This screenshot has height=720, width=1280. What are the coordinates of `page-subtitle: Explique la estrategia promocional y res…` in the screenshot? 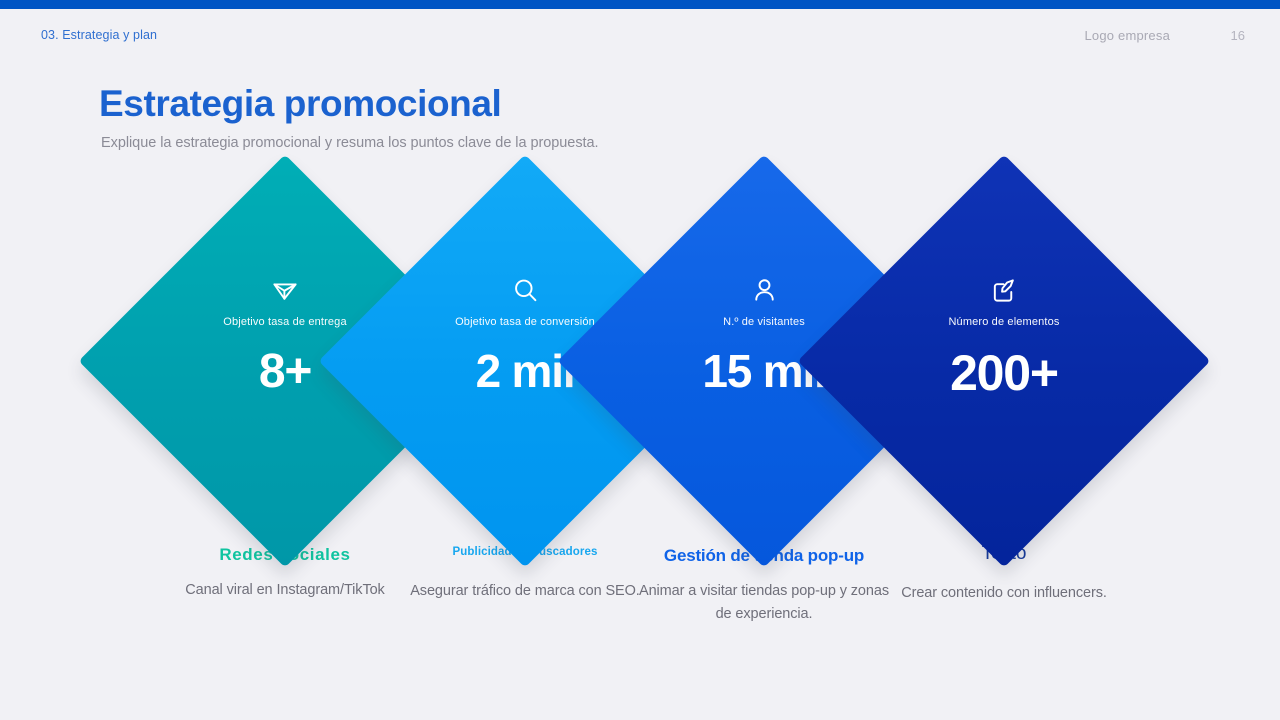 It's located at (350, 143).